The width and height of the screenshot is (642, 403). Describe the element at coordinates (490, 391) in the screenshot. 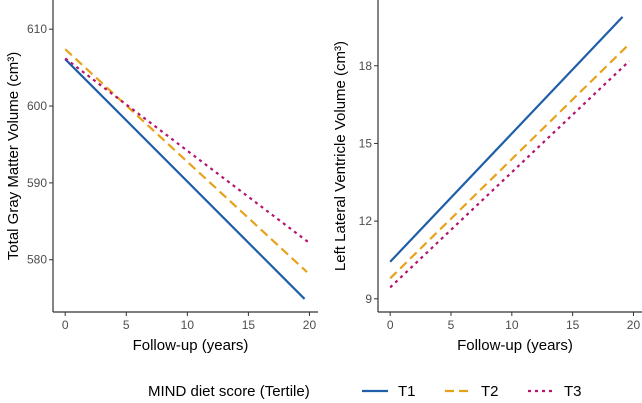

I see `legend-label-T2: T2` at that location.